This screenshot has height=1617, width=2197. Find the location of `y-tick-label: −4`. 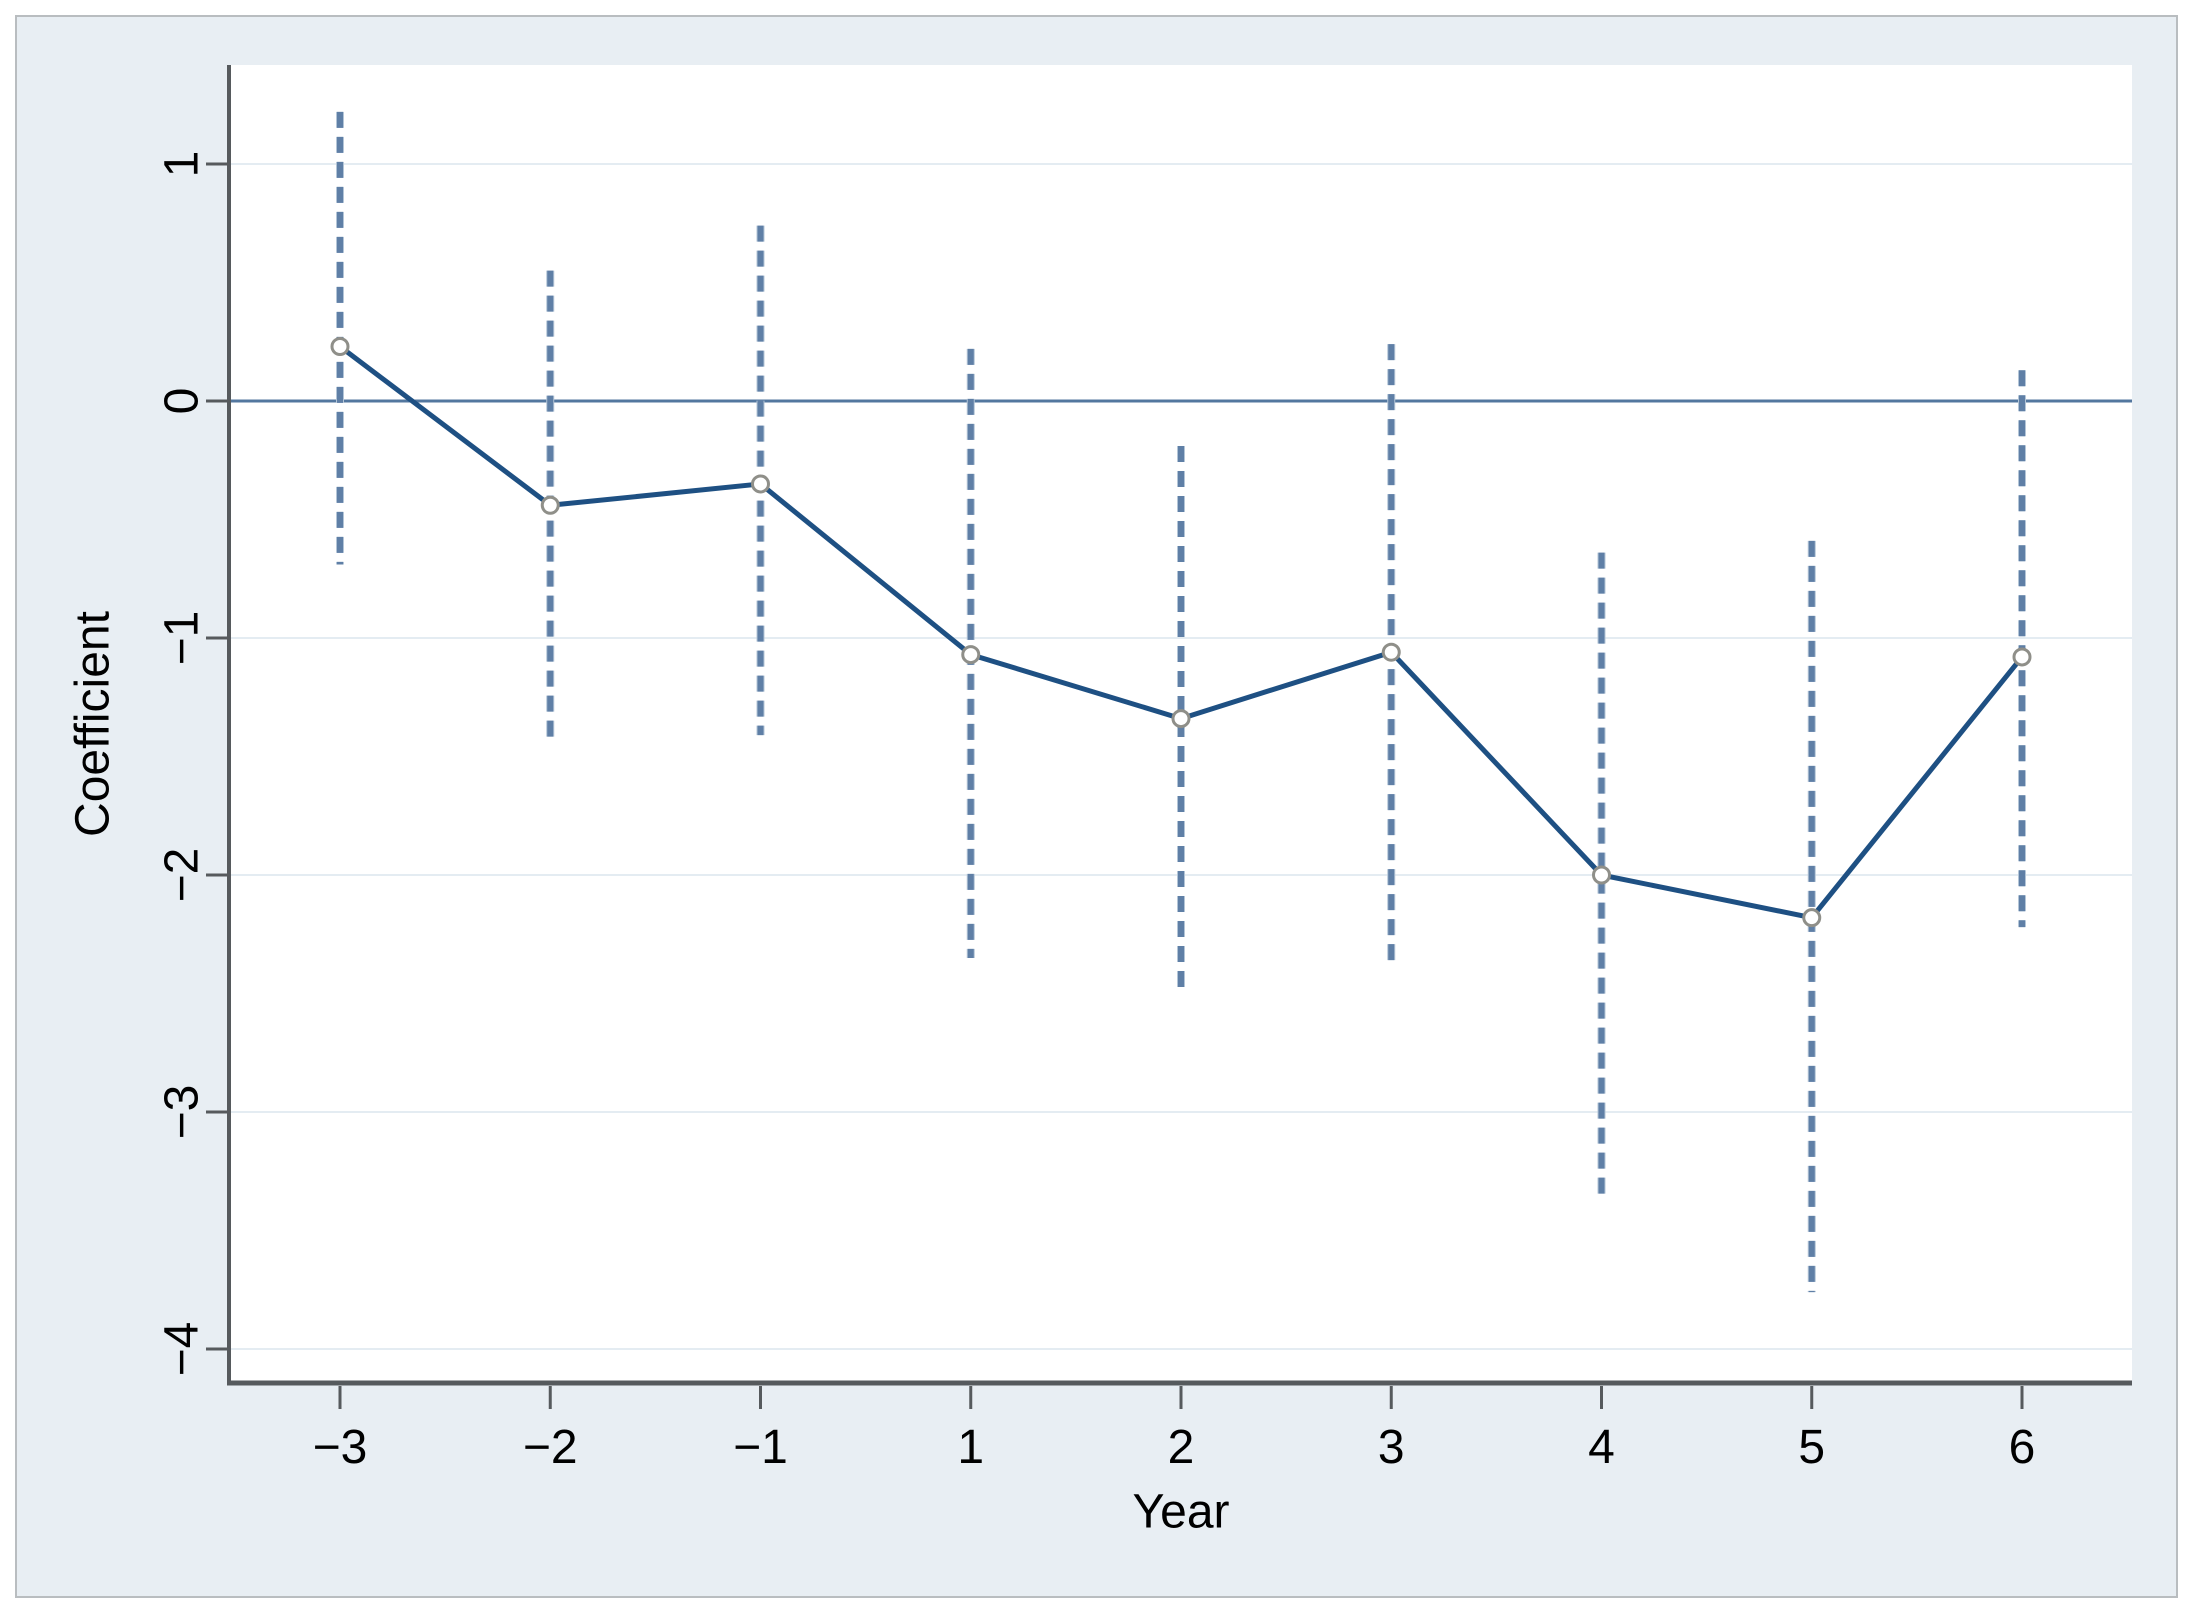

y-tick-label: −4 is located at coordinates (182, 1349).